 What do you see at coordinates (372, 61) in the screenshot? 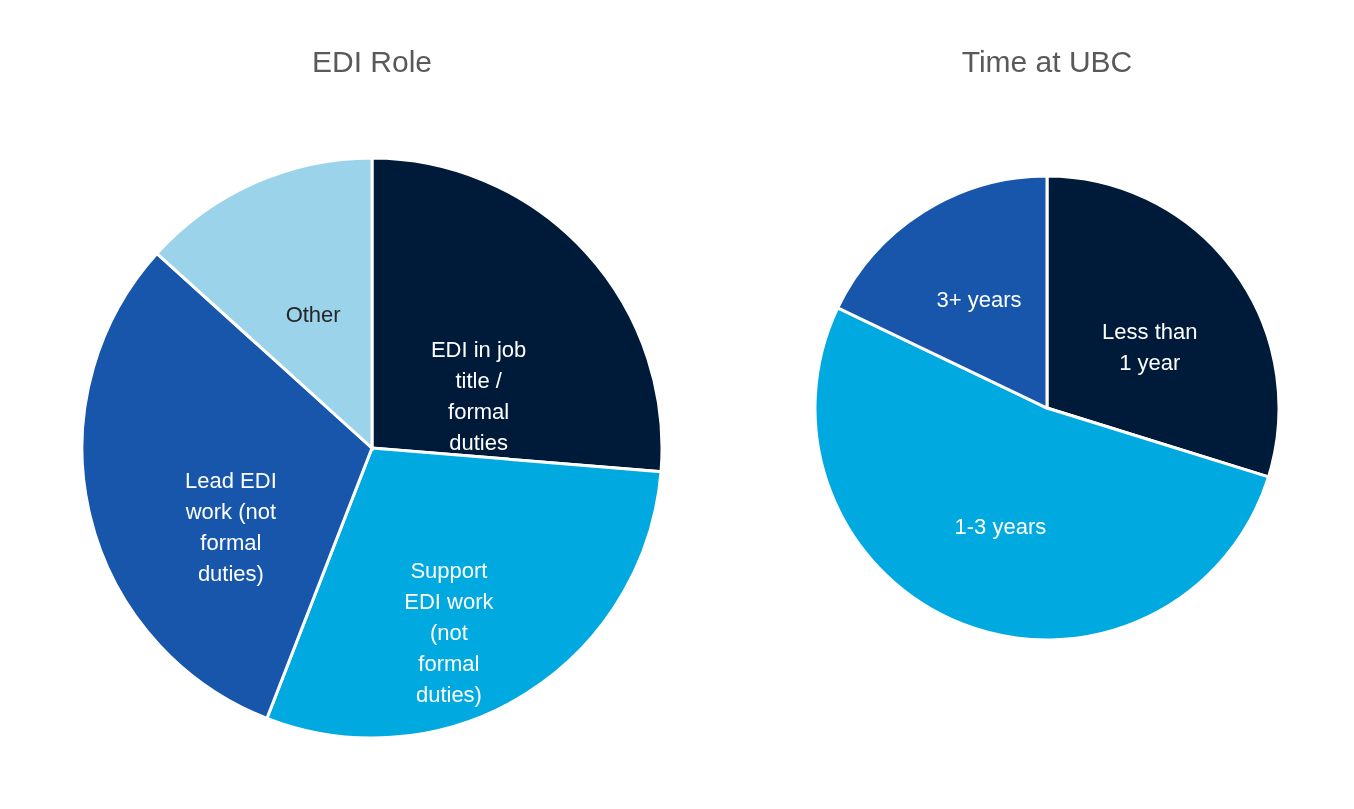
I see `chart-title: EDI Role` at bounding box center [372, 61].